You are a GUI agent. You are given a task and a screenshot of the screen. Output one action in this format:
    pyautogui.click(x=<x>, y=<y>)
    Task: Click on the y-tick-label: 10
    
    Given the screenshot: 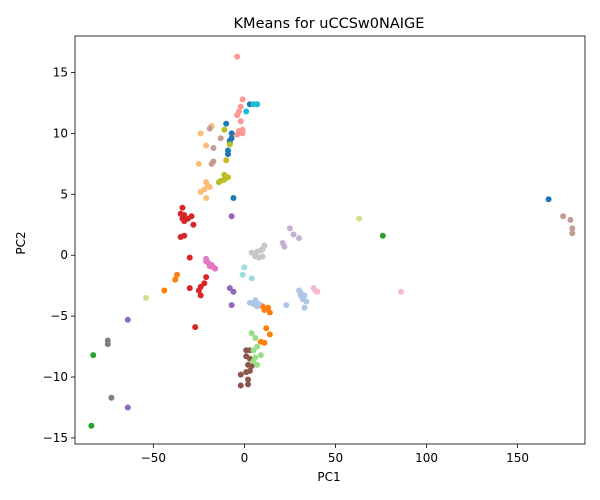 What is the action you would take?
    pyautogui.click(x=60, y=133)
    